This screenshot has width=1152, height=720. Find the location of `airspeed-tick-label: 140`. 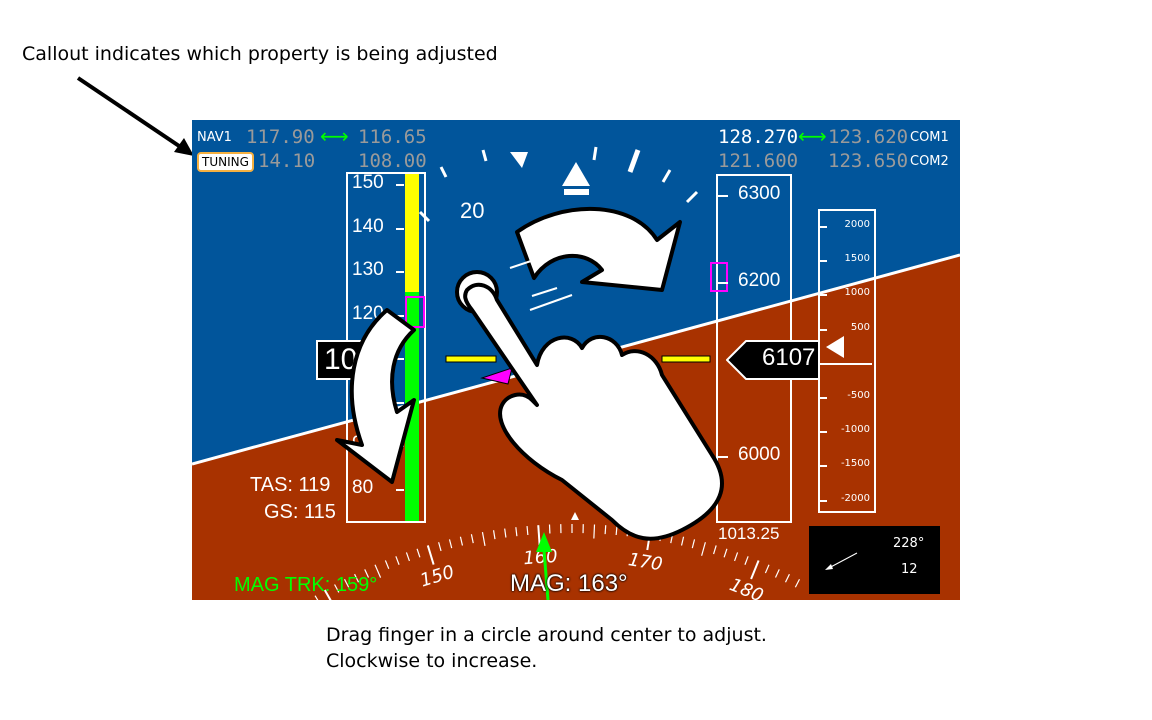

airspeed-tick-label: 140 is located at coordinates (368, 226).